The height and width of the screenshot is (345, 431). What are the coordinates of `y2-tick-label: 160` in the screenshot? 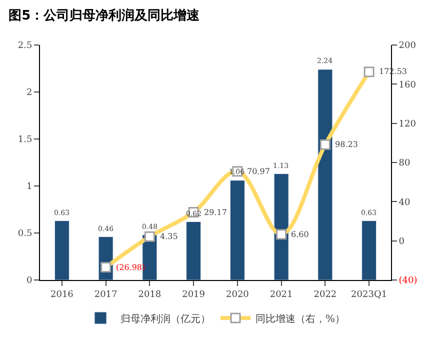 It's located at (407, 85).